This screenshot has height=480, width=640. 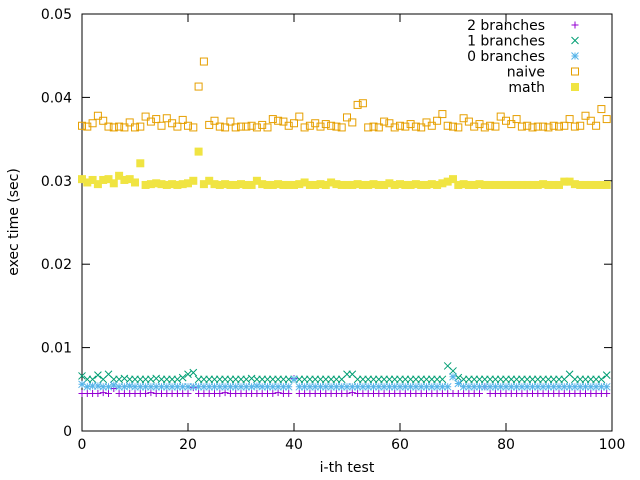 I want to click on series-math, so click(x=344, y=168).